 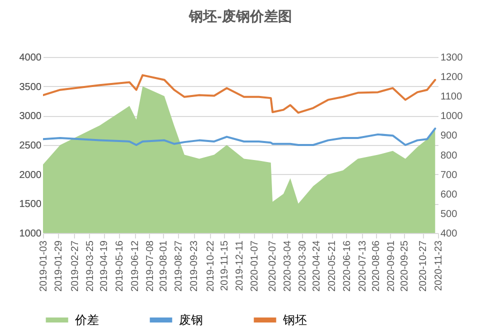 What do you see at coordinates (452, 58) in the screenshot?
I see `y2-tick-label: 1300` at bounding box center [452, 58].